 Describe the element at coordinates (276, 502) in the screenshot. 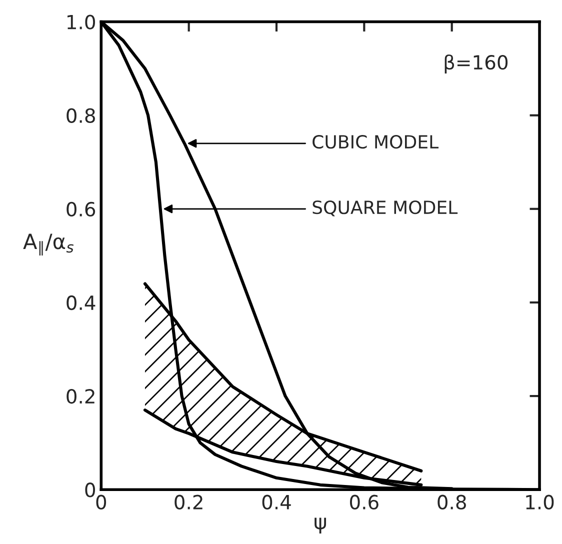

I see `x-tick-label: 0.4` at that location.